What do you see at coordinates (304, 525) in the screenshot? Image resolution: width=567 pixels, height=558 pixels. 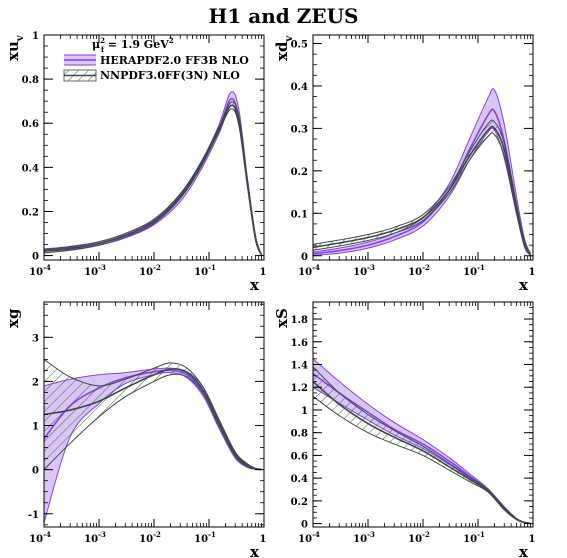 I see `y-tick-label-xS-0: 0` at bounding box center [304, 525].